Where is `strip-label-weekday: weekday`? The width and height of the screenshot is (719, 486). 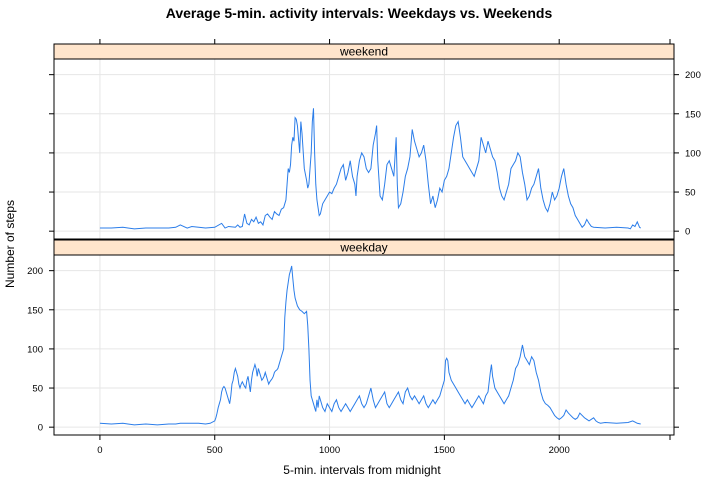
strip-label-weekday: weekday is located at coordinates (363, 248).